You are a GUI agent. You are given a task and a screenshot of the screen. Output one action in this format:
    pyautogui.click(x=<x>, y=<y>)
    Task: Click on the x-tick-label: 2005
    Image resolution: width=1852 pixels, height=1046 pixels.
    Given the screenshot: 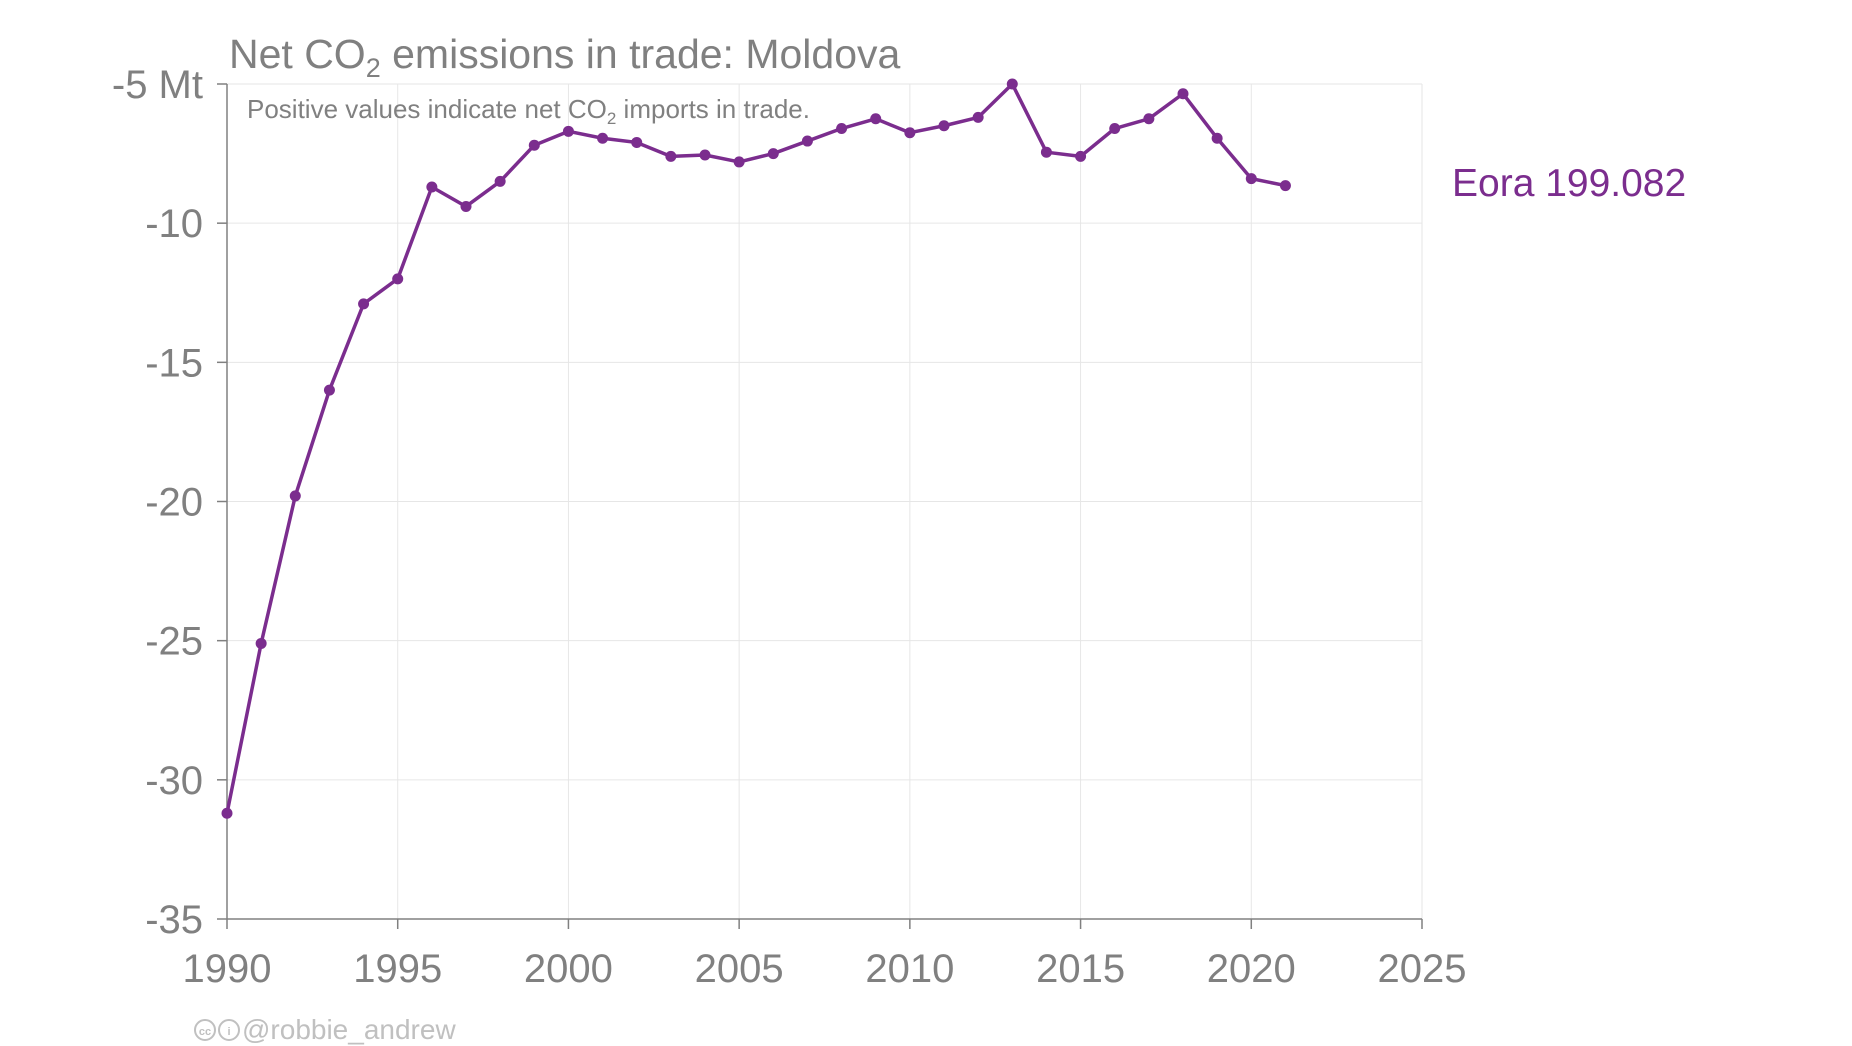 What is the action you would take?
    pyautogui.click(x=739, y=969)
    